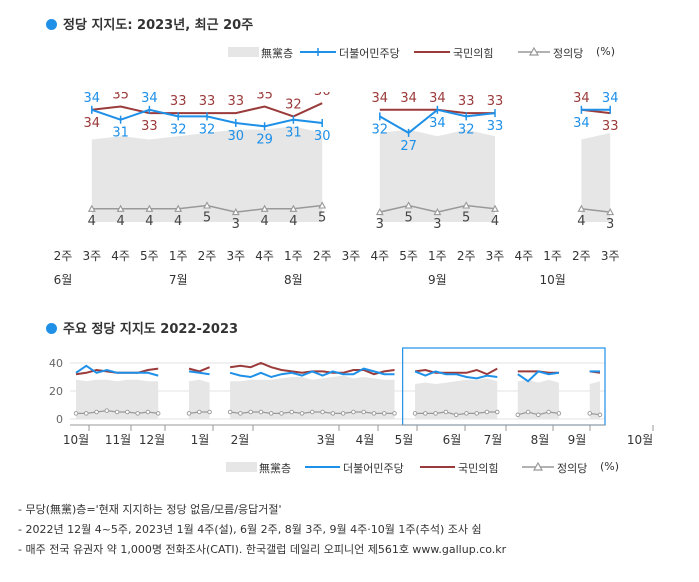 Image resolution: width=699 pixels, height=582 pixels. What do you see at coordinates (59, 419) in the screenshot?
I see `y-tick-label: 0` at bounding box center [59, 419].